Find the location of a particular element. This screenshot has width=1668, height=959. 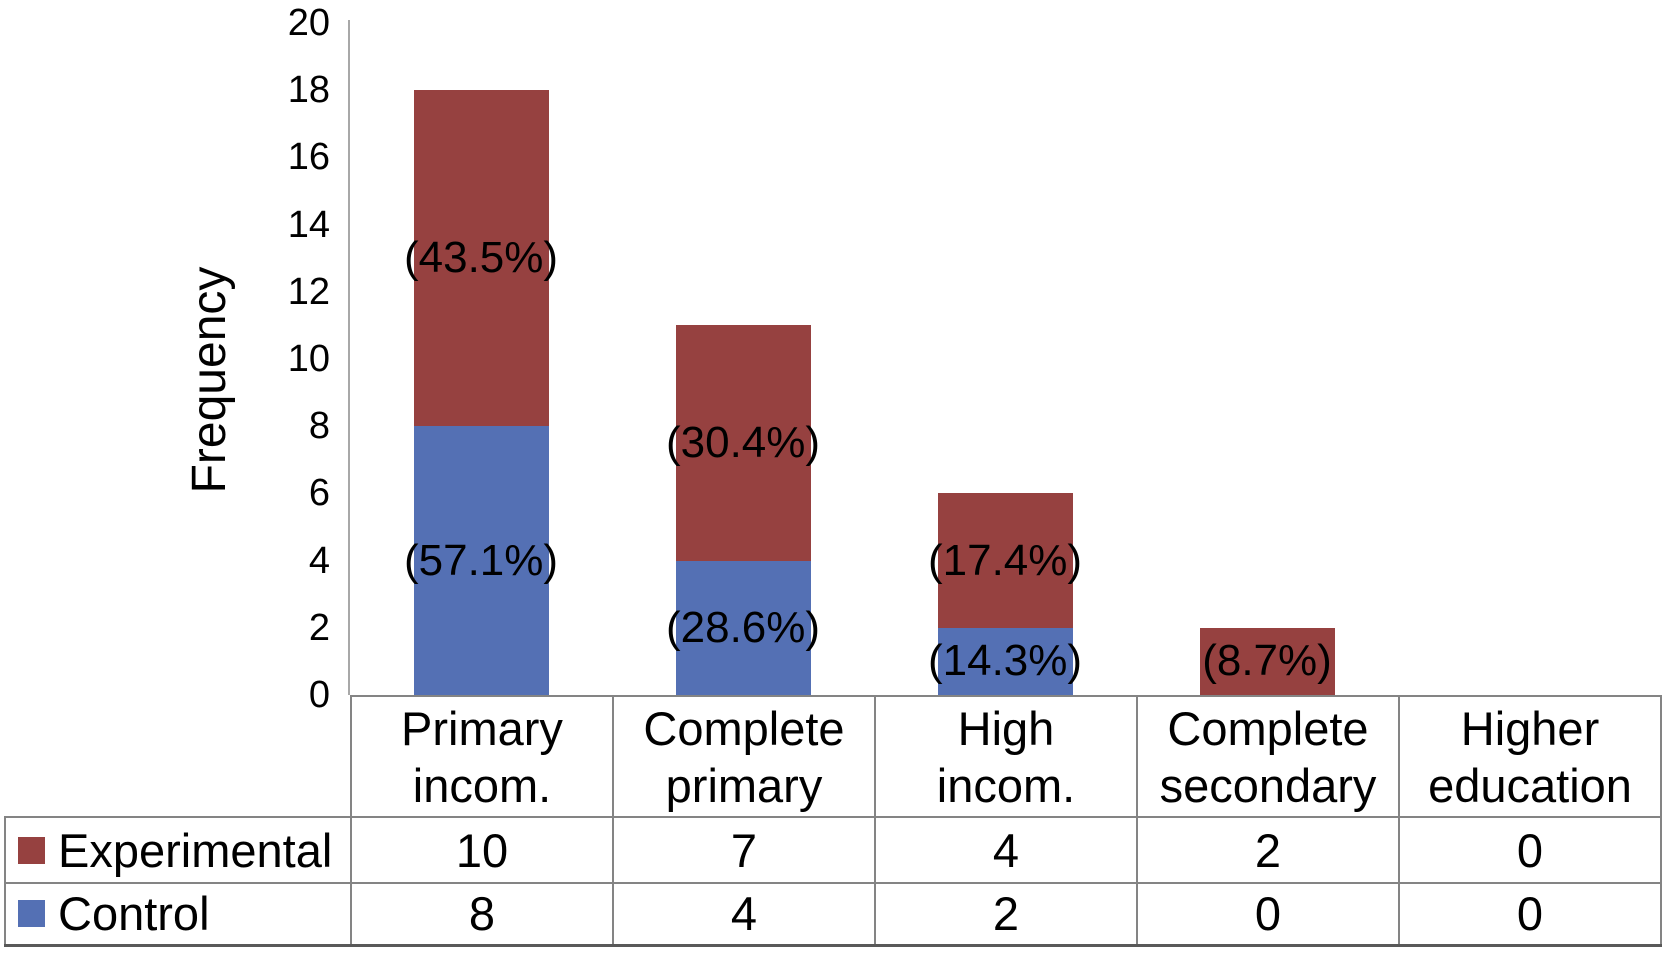

bar-segment-percent-label: (8.7%) is located at coordinates (1267, 661).